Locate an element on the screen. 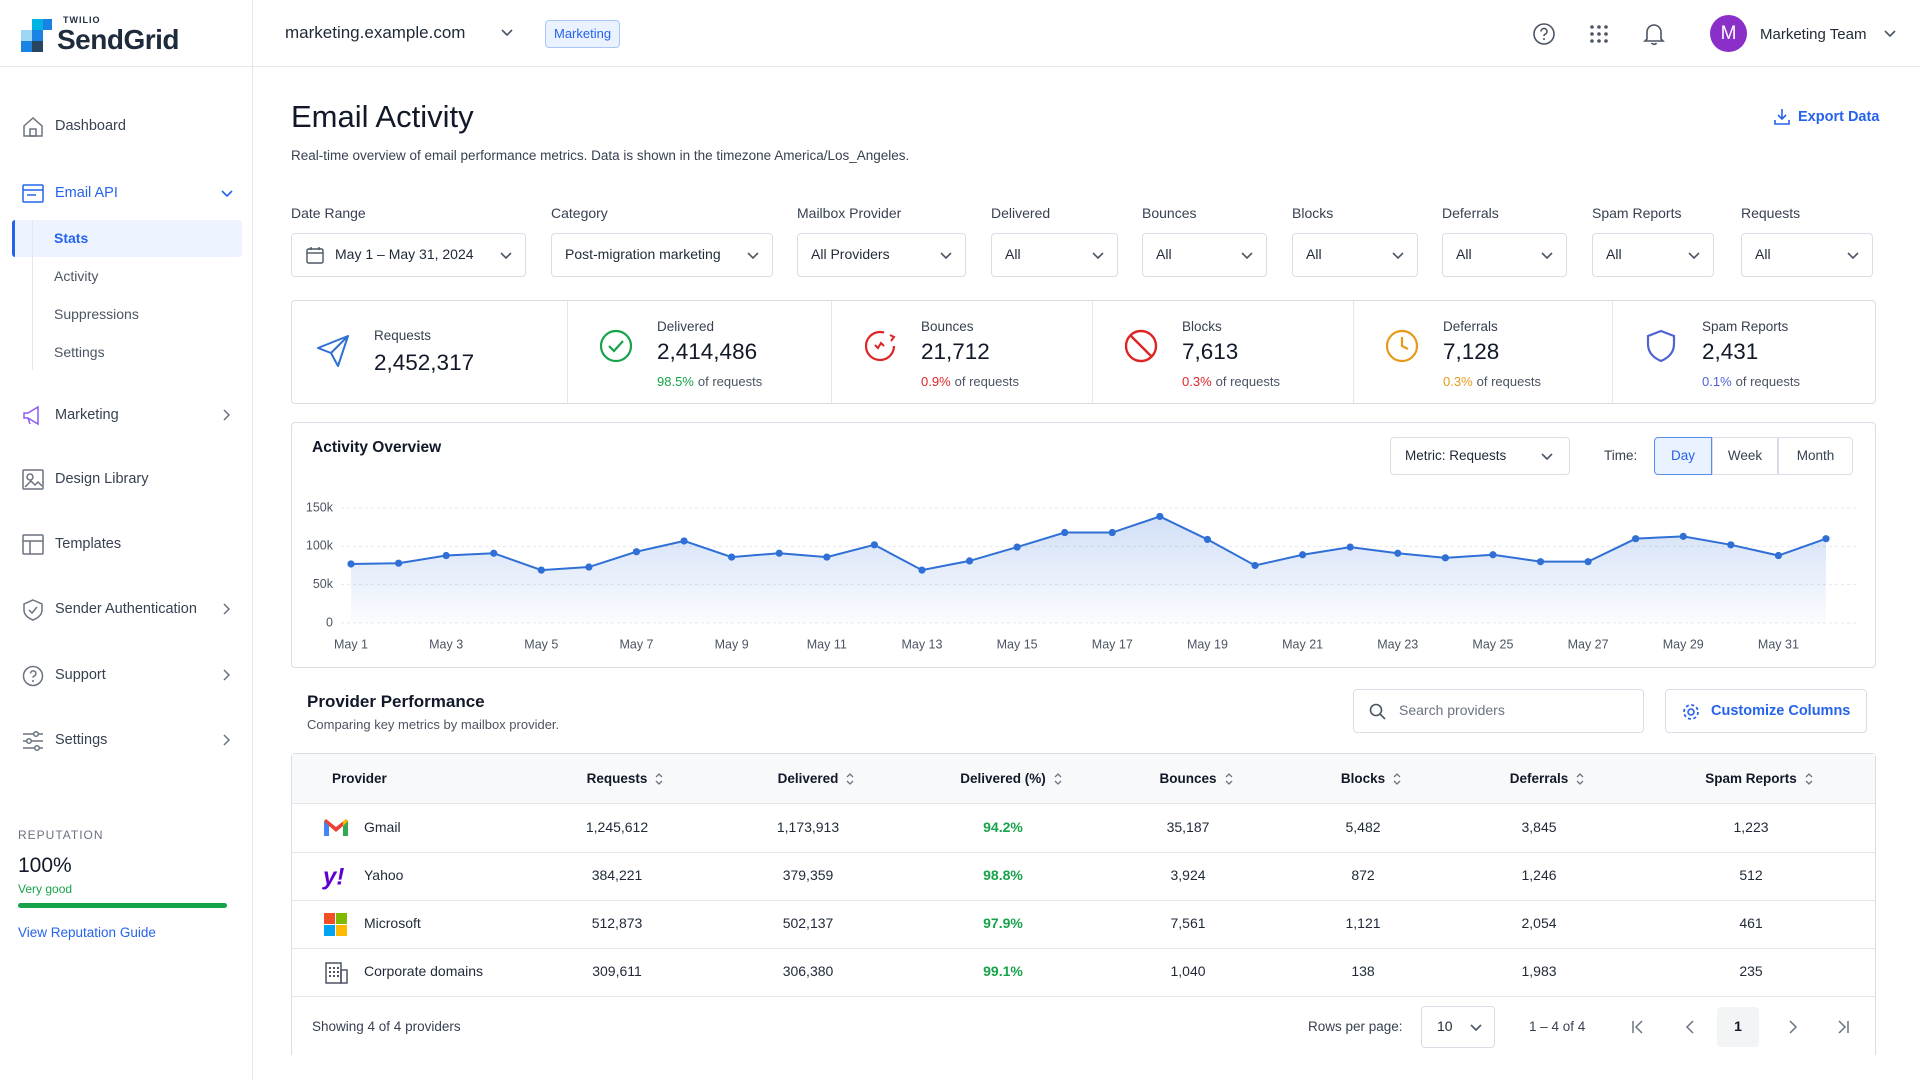  nav-subitem: Settings is located at coordinates (79, 352).